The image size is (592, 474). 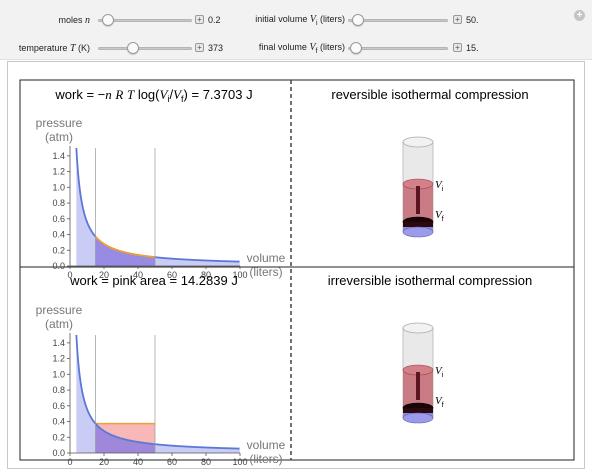 What do you see at coordinates (216, 48) in the screenshot?
I see `temperature-value: 373` at bounding box center [216, 48].